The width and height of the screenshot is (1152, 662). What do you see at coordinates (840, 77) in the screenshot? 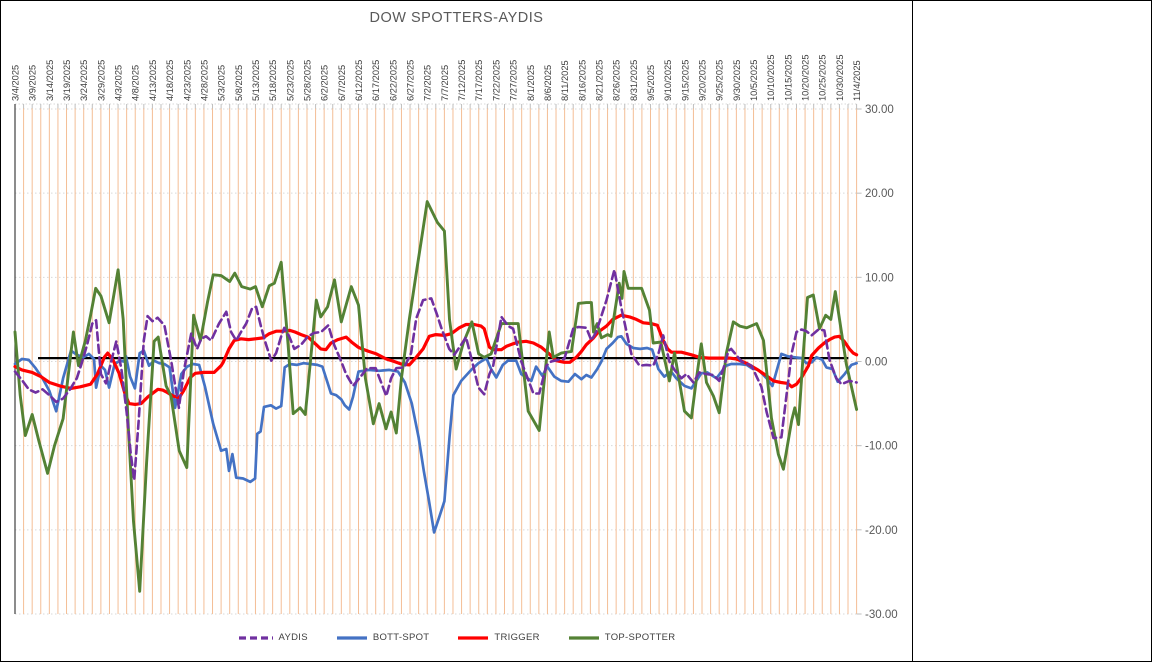
I see `svg-text: 10/30/2025` at bounding box center [840, 77].